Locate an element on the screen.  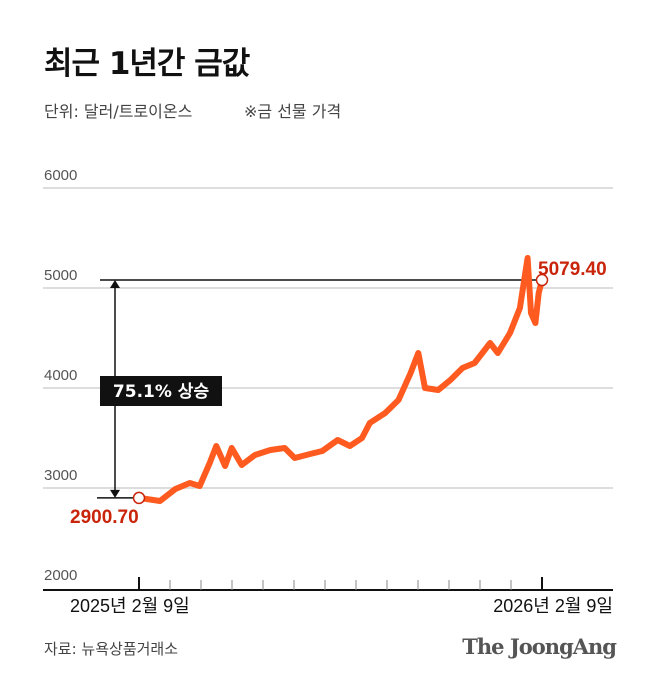
change-badge is located at coordinates (161, 391).